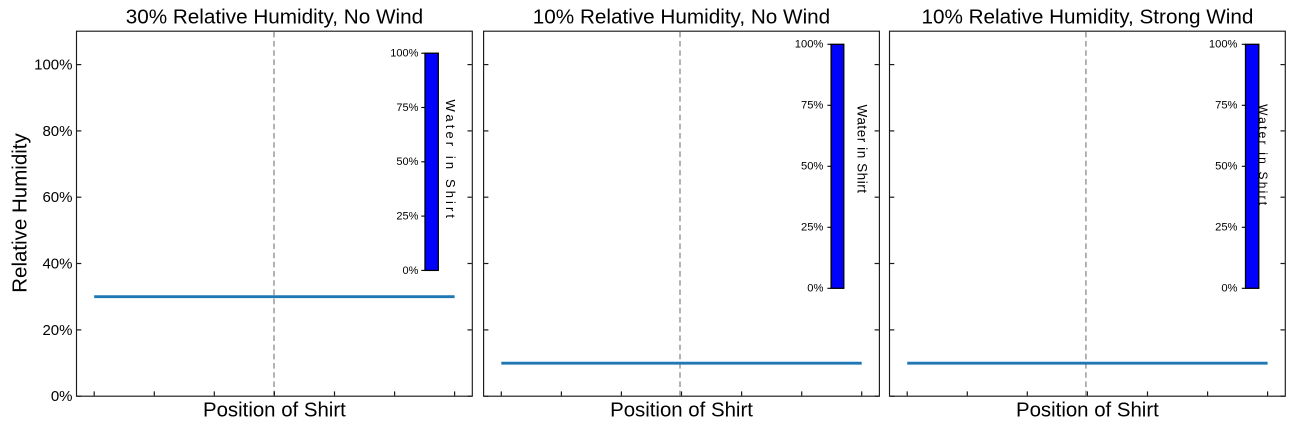 Image resolution: width=1296 pixels, height=432 pixels. Describe the element at coordinates (57, 131) in the screenshot. I see `svg-text: 80%` at that location.